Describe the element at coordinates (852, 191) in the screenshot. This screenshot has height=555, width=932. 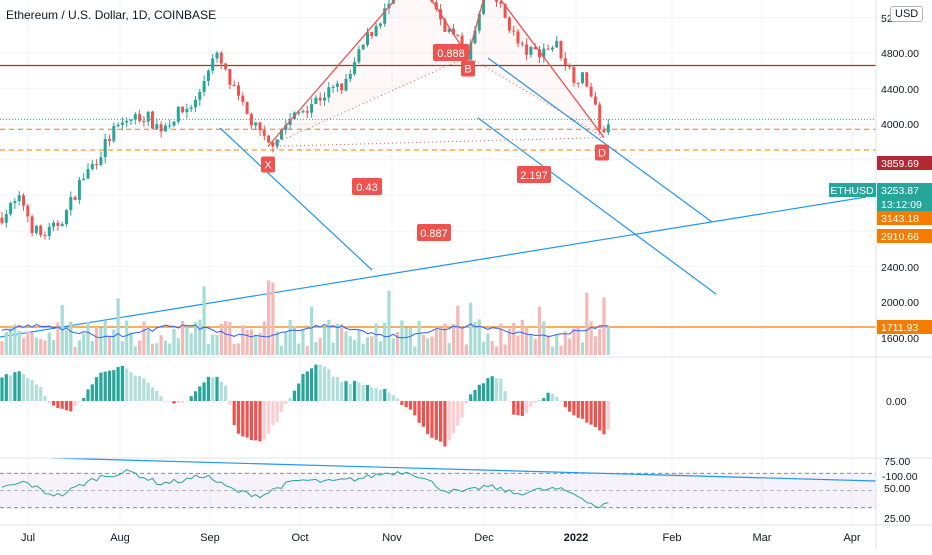
I see `symbol-tag: ETHUSD` at that location.